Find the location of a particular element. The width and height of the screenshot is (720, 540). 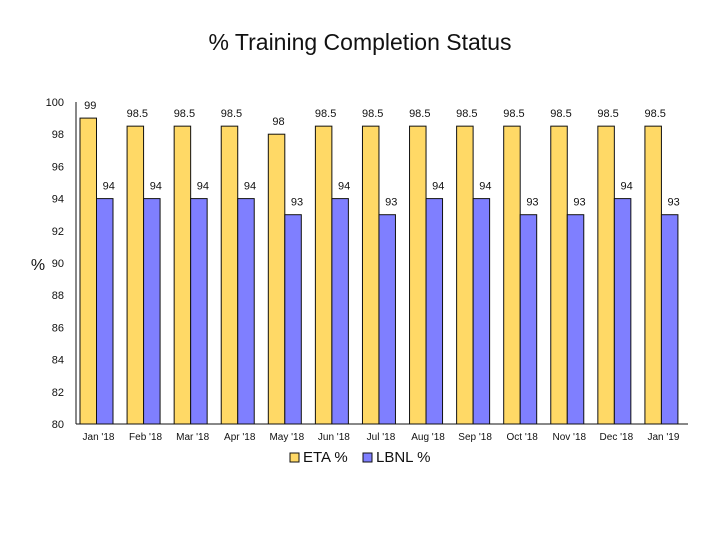

x-tick-label: Aug '18 is located at coordinates (428, 437).